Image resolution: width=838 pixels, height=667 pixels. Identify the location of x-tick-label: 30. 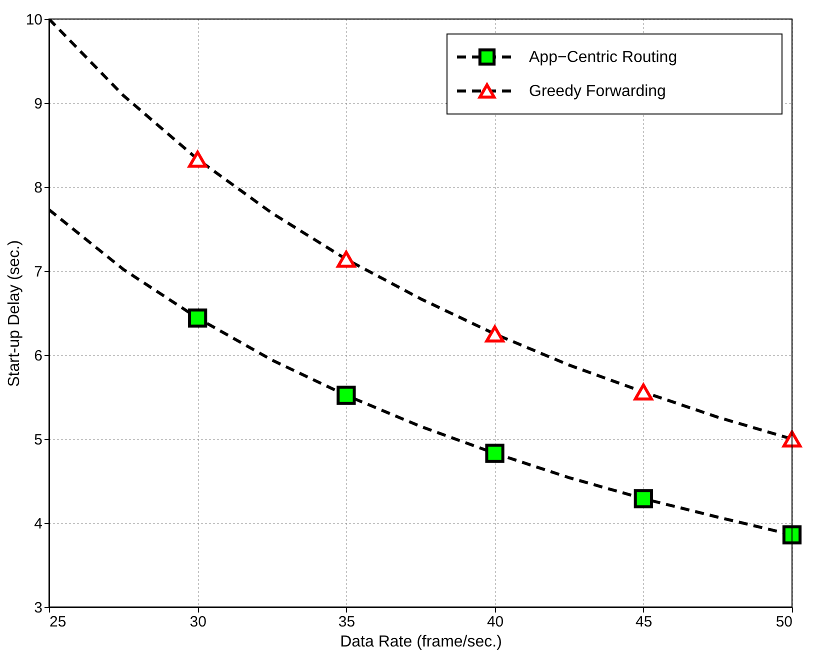
(198, 622).